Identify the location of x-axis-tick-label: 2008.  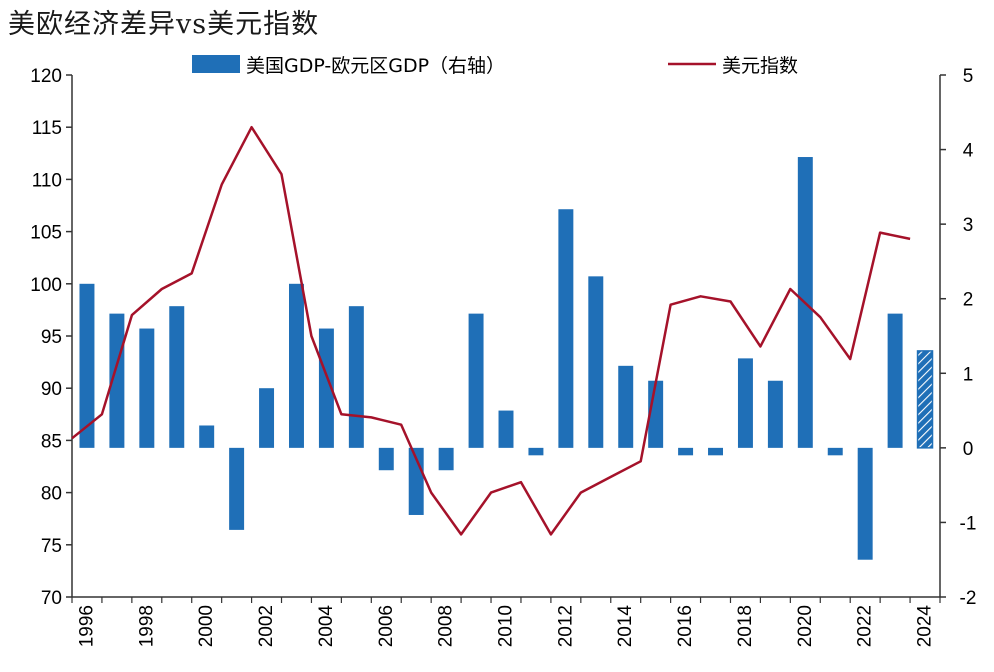
(446, 626).